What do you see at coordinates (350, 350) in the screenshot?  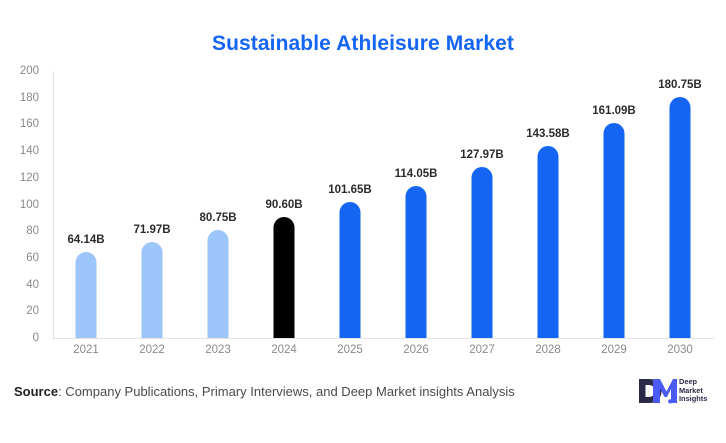 I see `x-axis-tick: 2025` at bounding box center [350, 350].